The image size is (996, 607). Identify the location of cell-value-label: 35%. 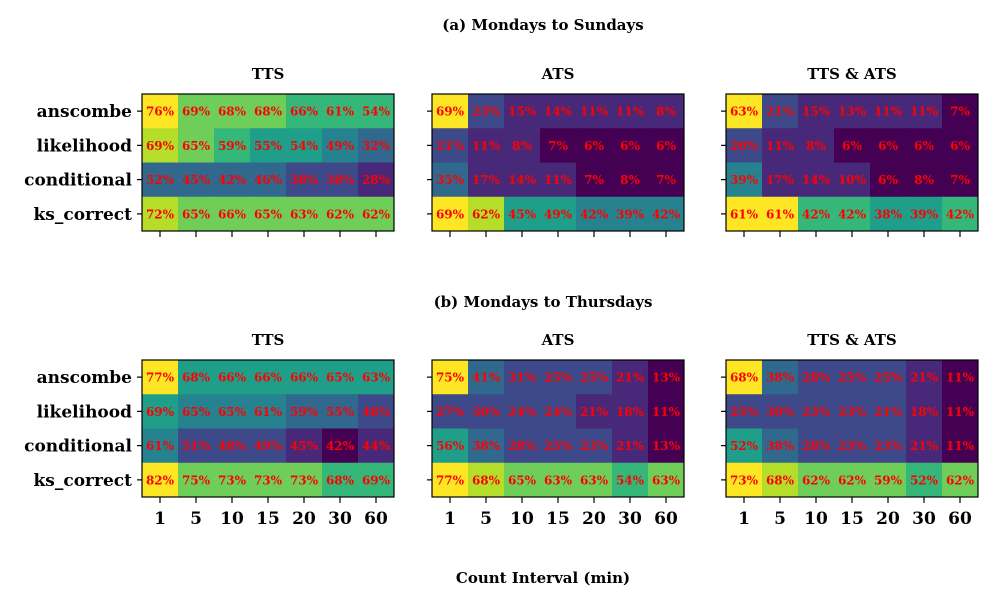
(450, 180).